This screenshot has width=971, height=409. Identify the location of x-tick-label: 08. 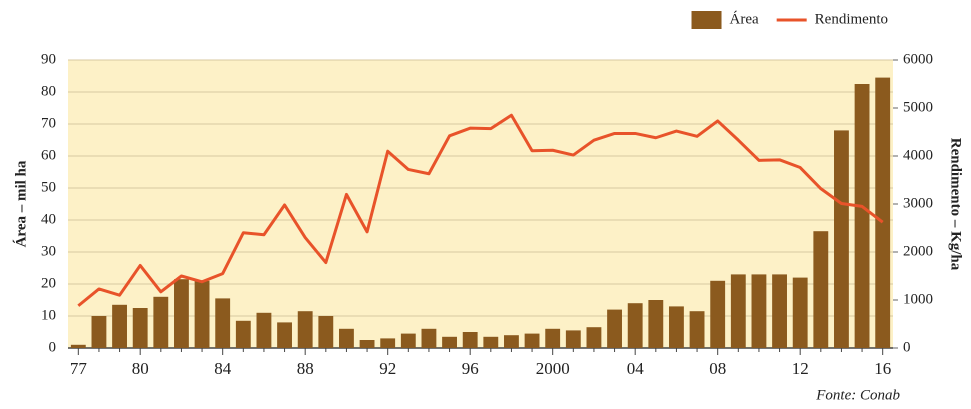
(717, 368).